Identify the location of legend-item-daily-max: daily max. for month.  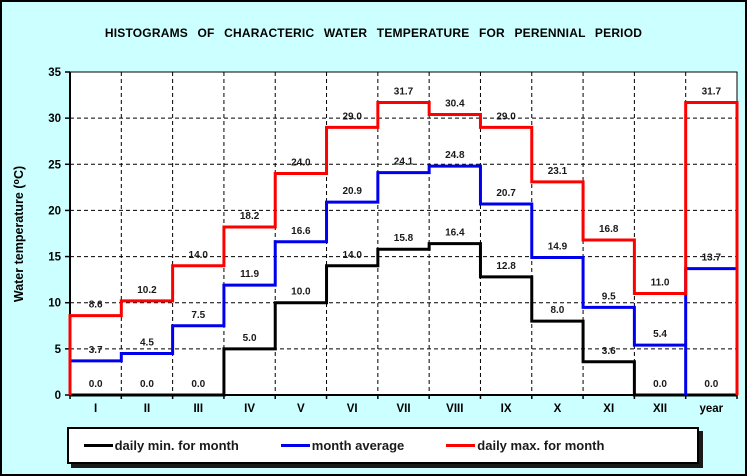
(525, 445).